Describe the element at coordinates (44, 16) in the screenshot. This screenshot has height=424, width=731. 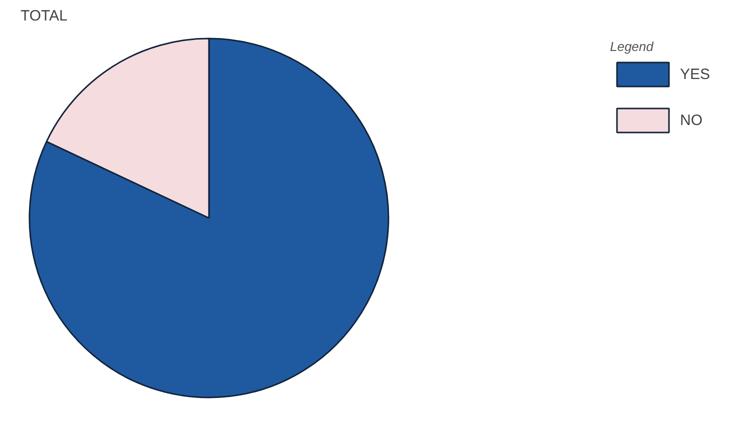
I see `chart-title: TOTAL` at that location.